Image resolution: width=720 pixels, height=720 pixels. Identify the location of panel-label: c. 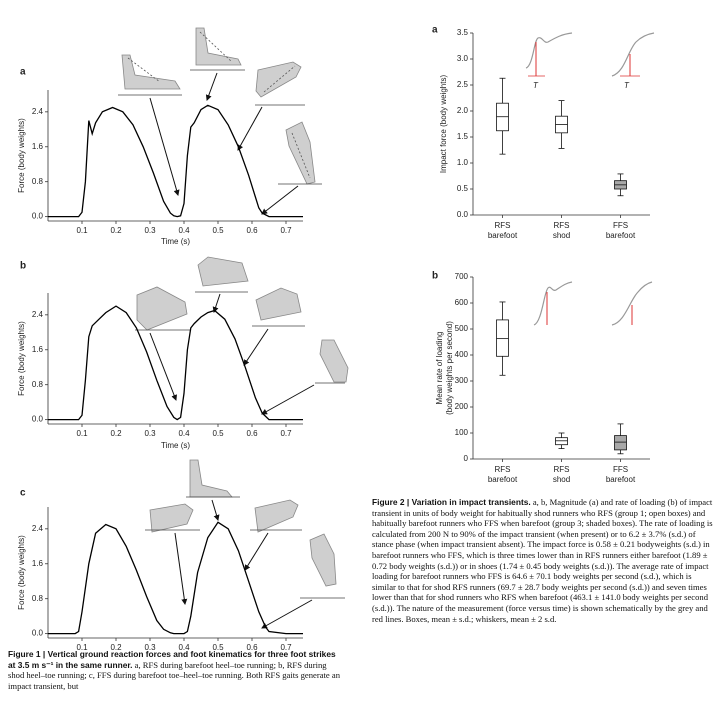
(23, 493).